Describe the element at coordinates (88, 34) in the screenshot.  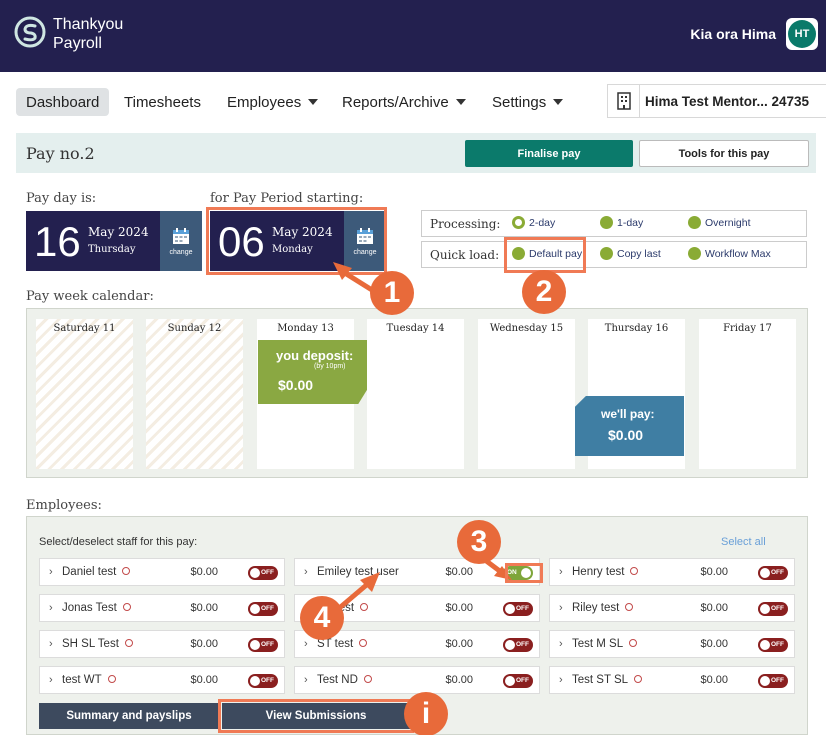
I see `logo-text: Thankyou Payroll` at that location.